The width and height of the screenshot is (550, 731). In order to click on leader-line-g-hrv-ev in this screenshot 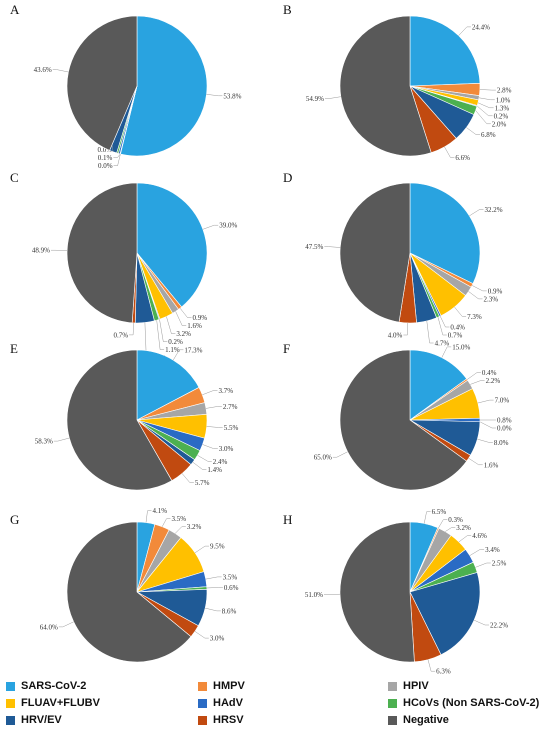, I will do `click(213, 609)`.